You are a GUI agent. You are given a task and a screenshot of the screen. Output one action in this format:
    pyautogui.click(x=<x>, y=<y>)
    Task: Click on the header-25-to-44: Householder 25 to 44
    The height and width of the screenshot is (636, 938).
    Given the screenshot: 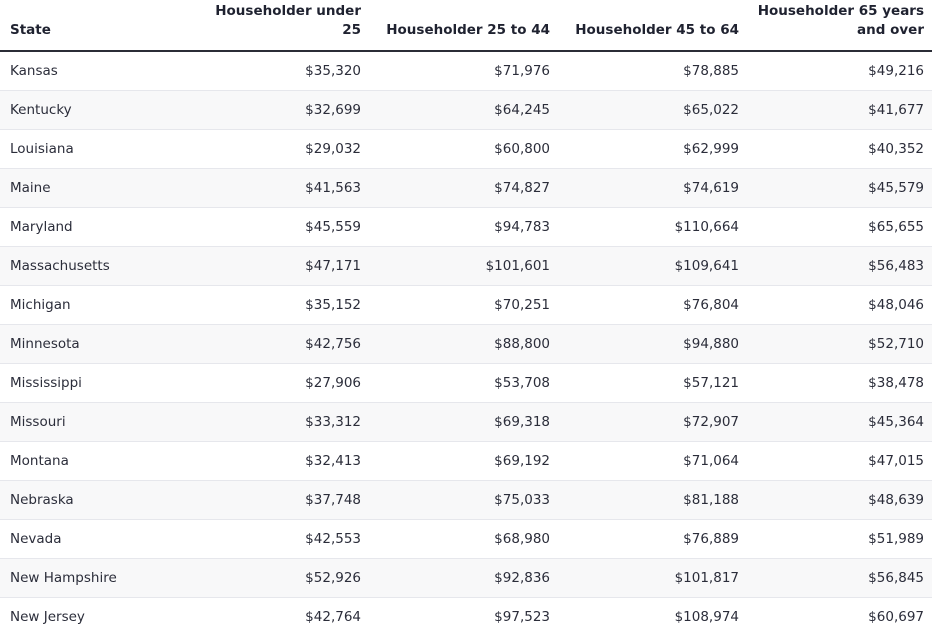 What is the action you would take?
    pyautogui.click(x=463, y=26)
    